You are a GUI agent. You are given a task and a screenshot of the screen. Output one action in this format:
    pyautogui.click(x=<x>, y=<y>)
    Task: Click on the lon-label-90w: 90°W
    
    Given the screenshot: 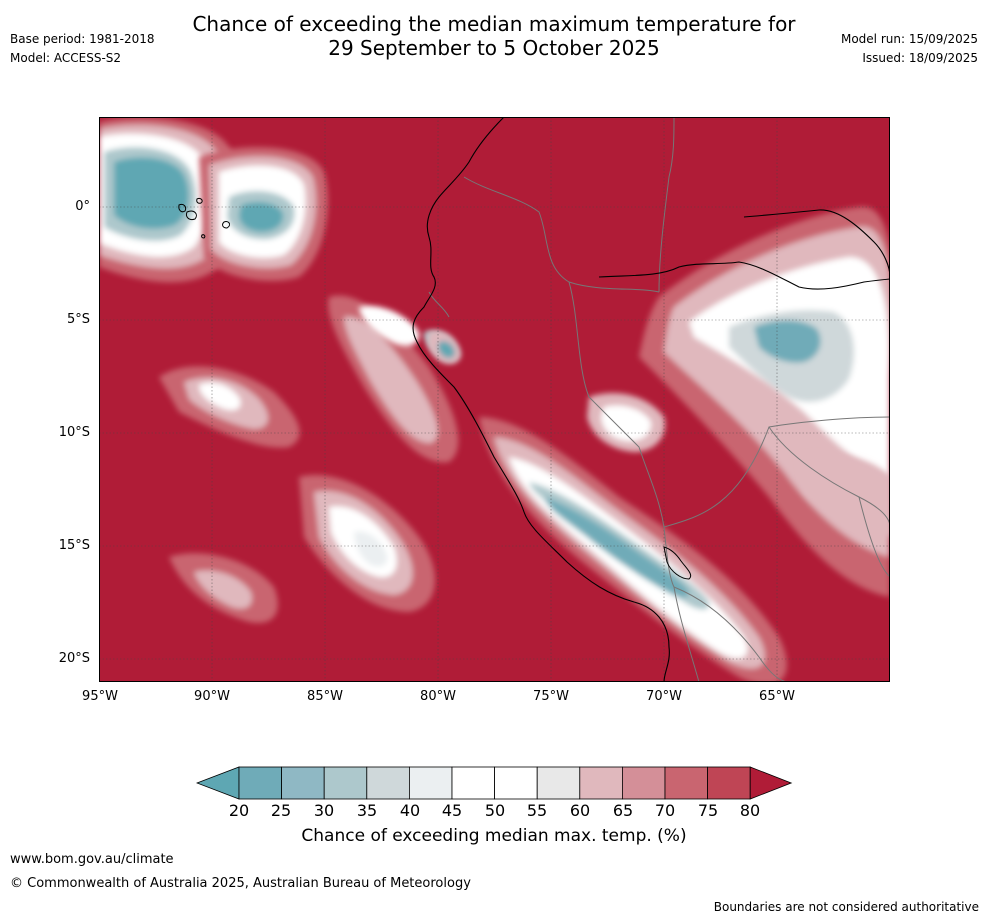 What is the action you would take?
    pyautogui.click(x=212, y=696)
    